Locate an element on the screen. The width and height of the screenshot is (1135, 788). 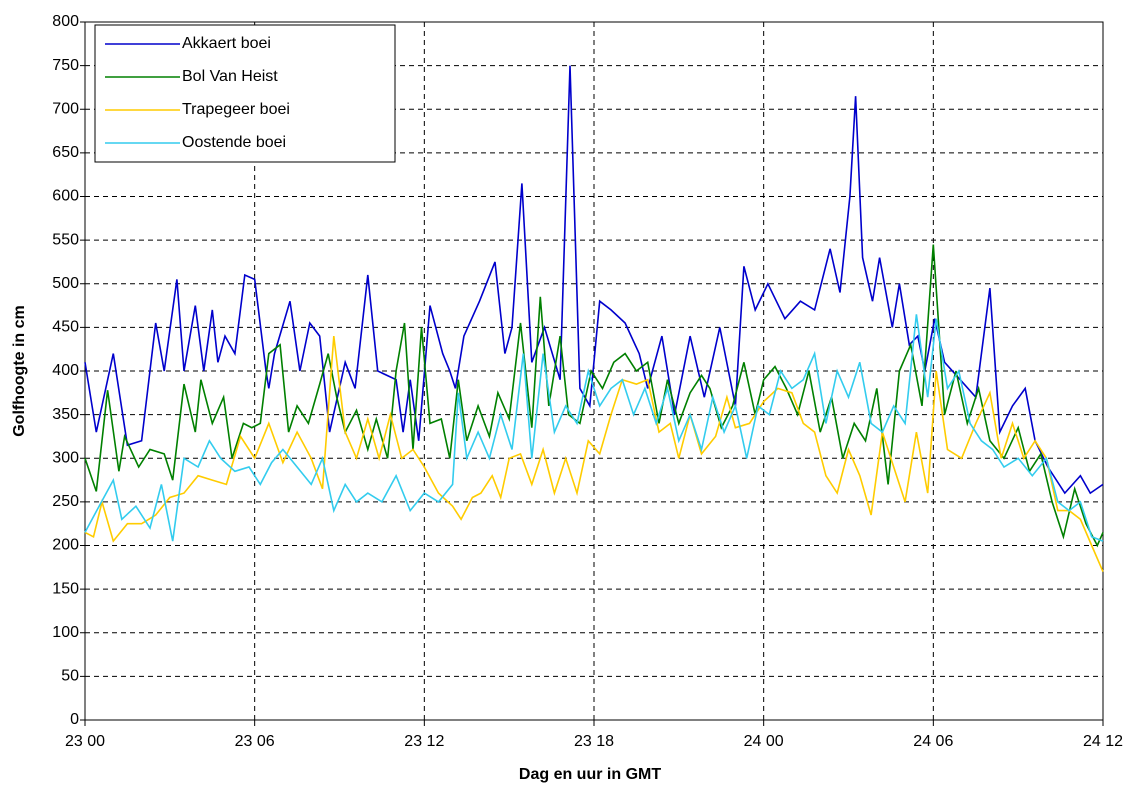
x-tick-label: 23 18 is located at coordinates (594, 741).